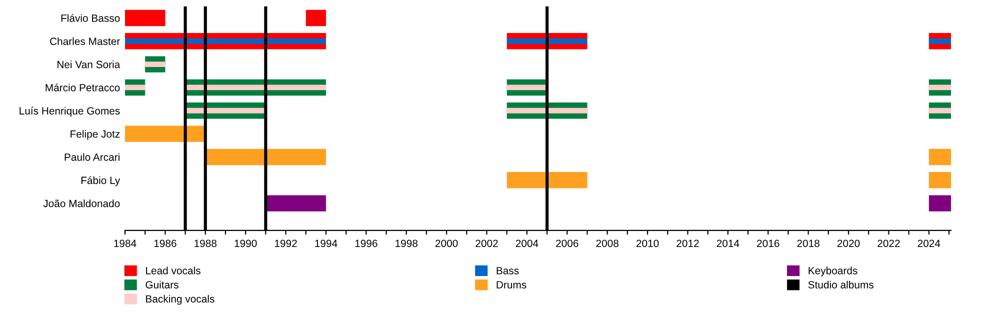 This screenshot has width=1000, height=320. What do you see at coordinates (100, 181) in the screenshot?
I see `y-tick-label: Fábio Ly` at bounding box center [100, 181].